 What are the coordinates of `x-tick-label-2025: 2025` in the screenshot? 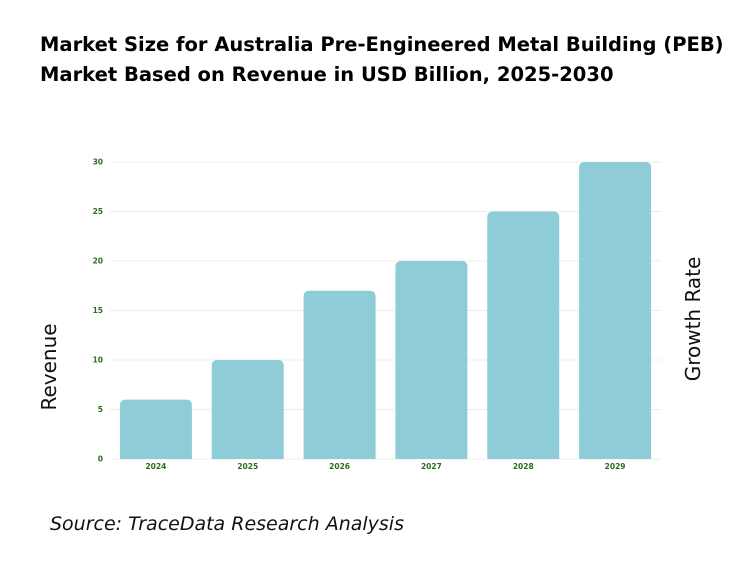 It's located at (247, 466).